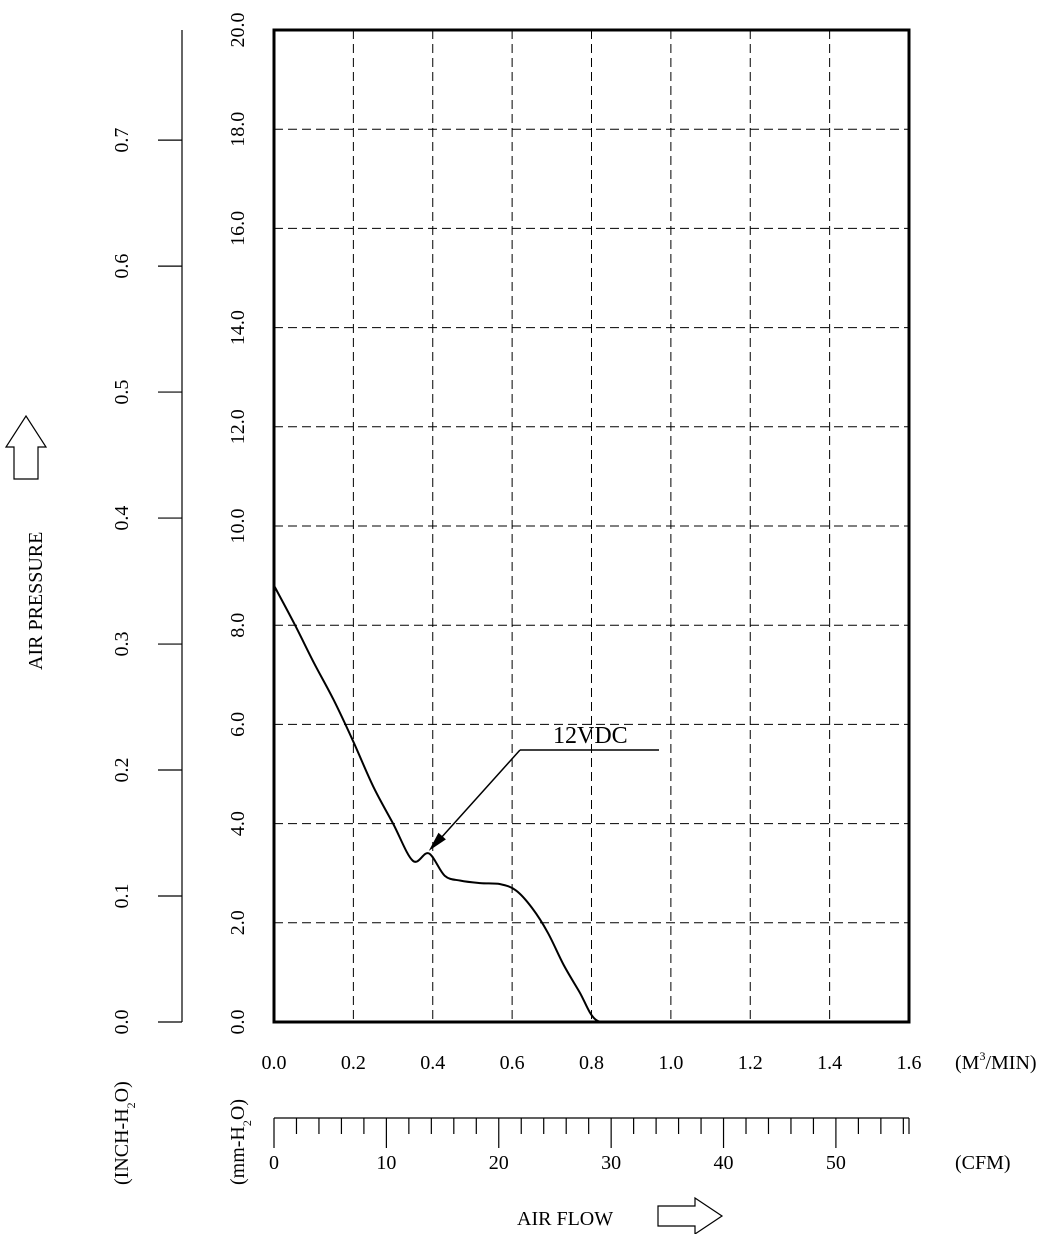  Describe the element at coordinates (499, 1163) in the screenshot. I see `x-tick-label-cfm: 20` at that location.